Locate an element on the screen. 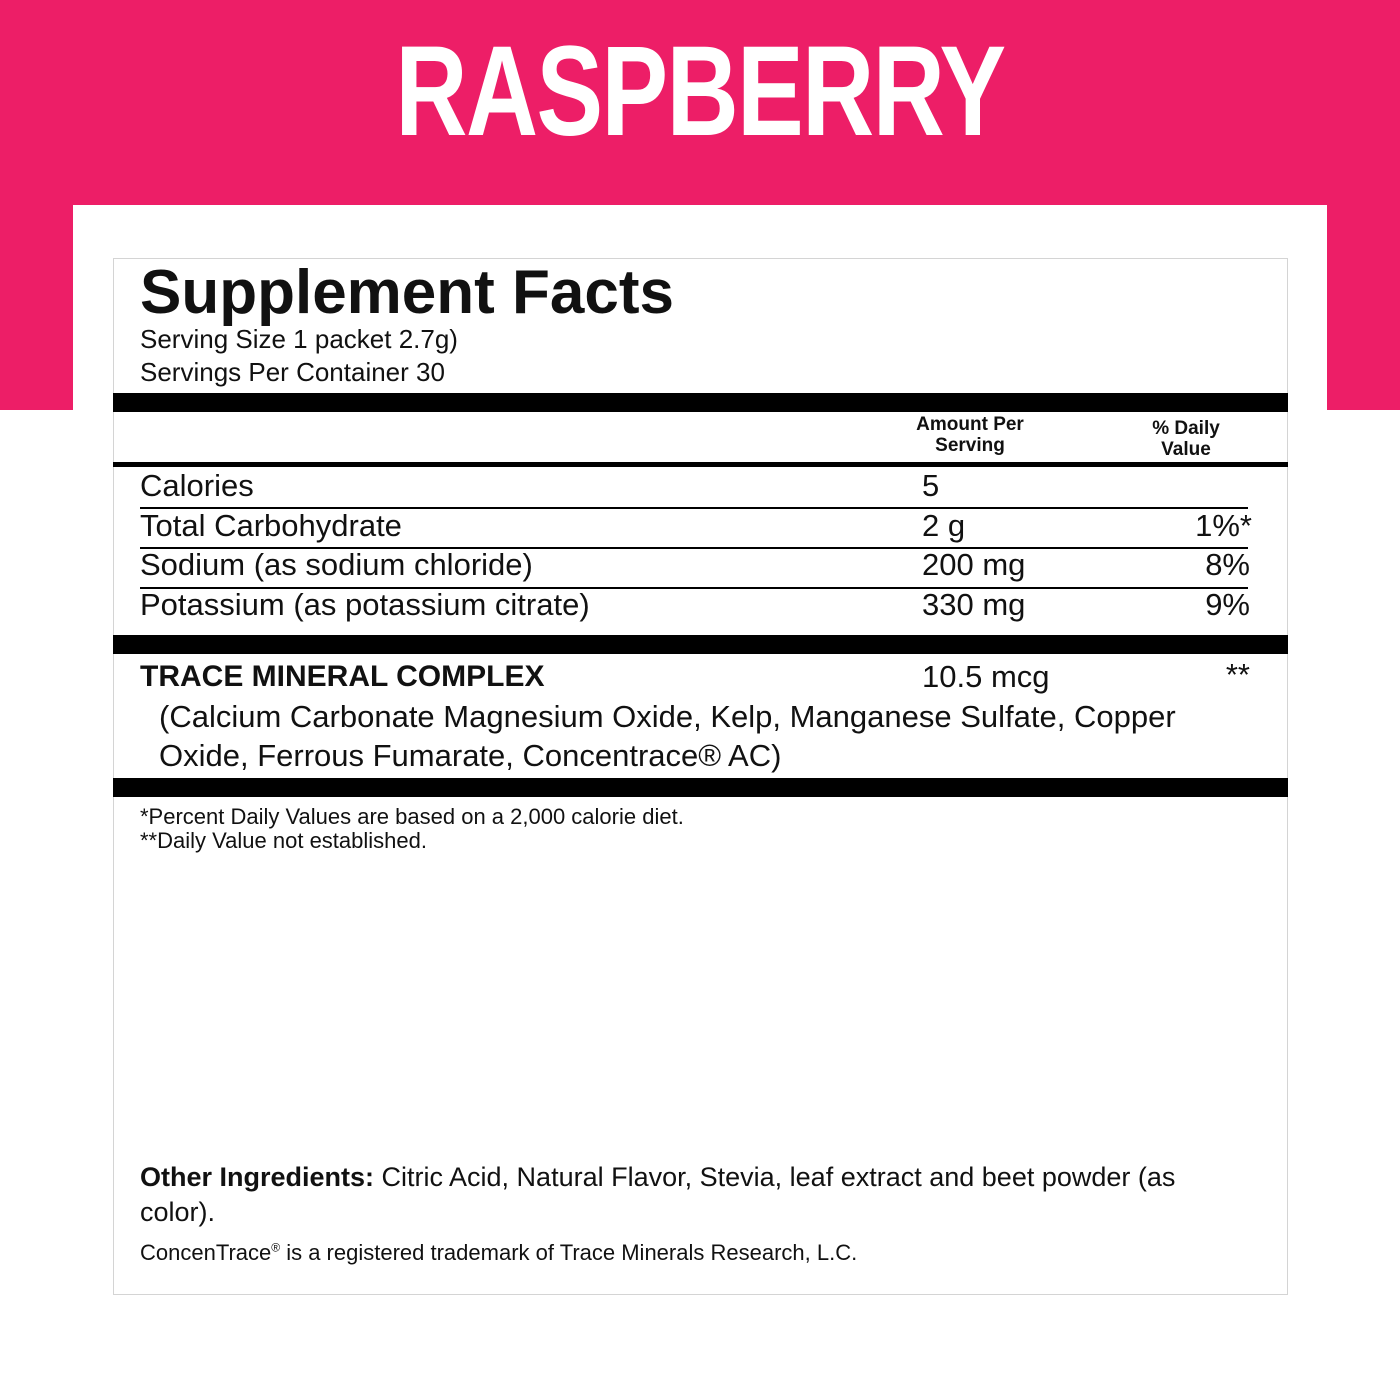  divider-medium is located at coordinates (700, 464).